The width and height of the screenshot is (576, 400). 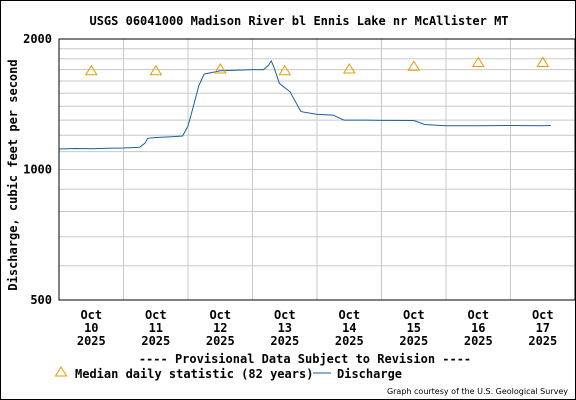 I want to click on legend-median-label: Median daily statistic (82 years), so click(x=194, y=374).